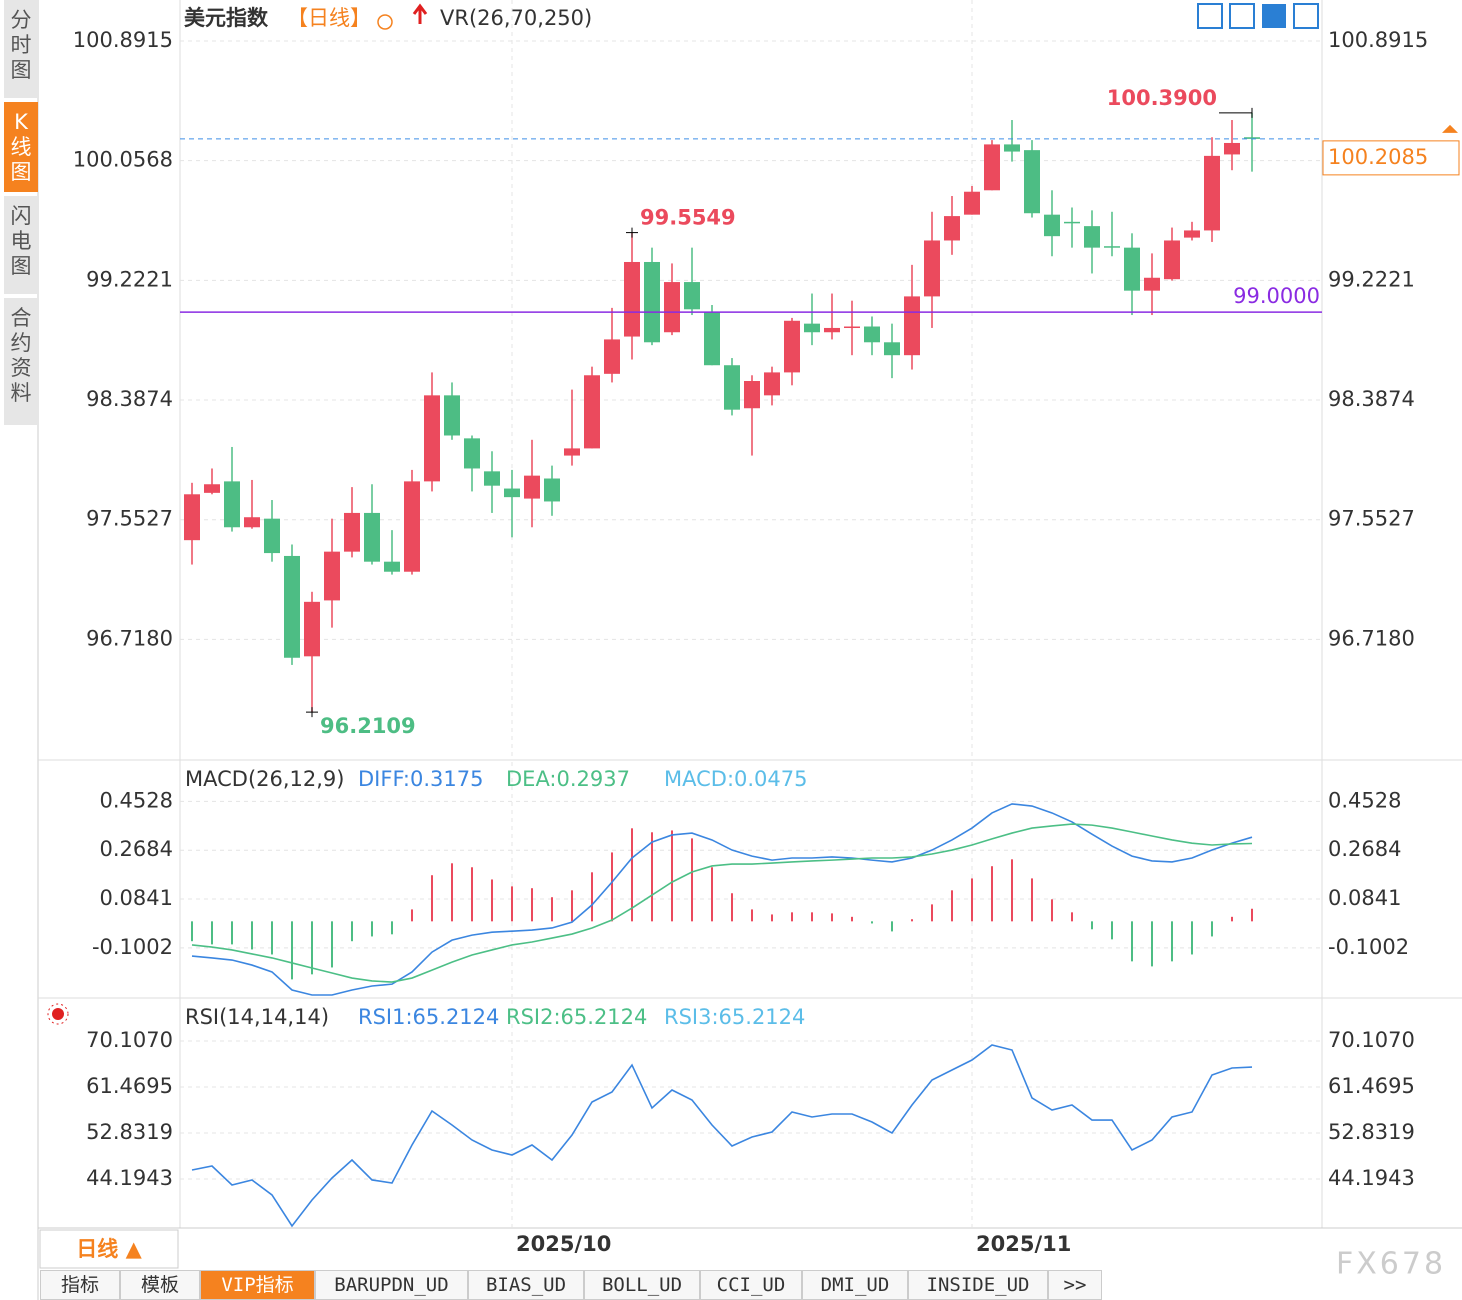  I want to click on side-tab: 闪电图, so click(21, 245).